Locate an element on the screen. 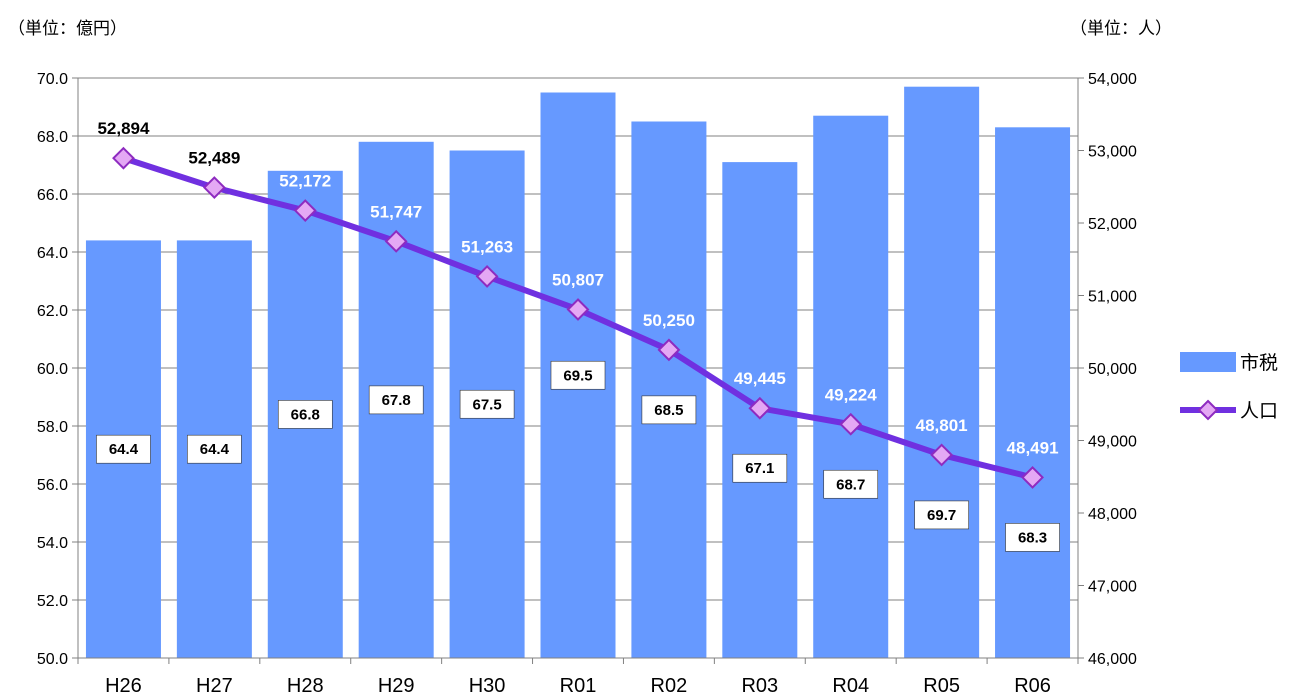 The height and width of the screenshot is (700, 1292). population-value-label: 49,224 is located at coordinates (851, 394).